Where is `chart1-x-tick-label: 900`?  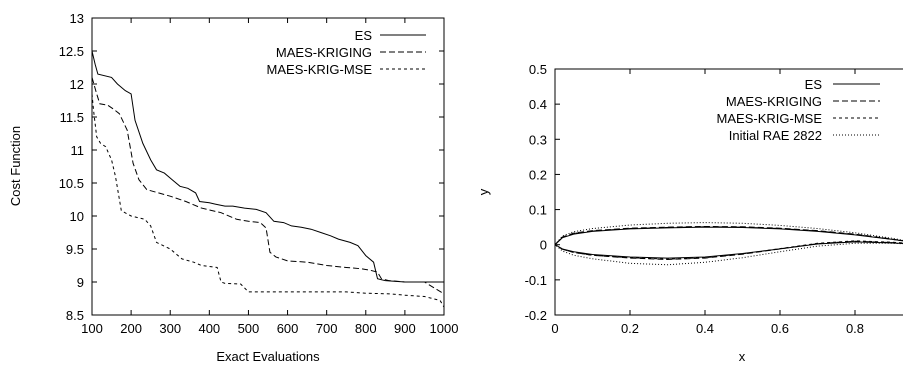
chart1-x-tick-label: 900 is located at coordinates (405, 328).